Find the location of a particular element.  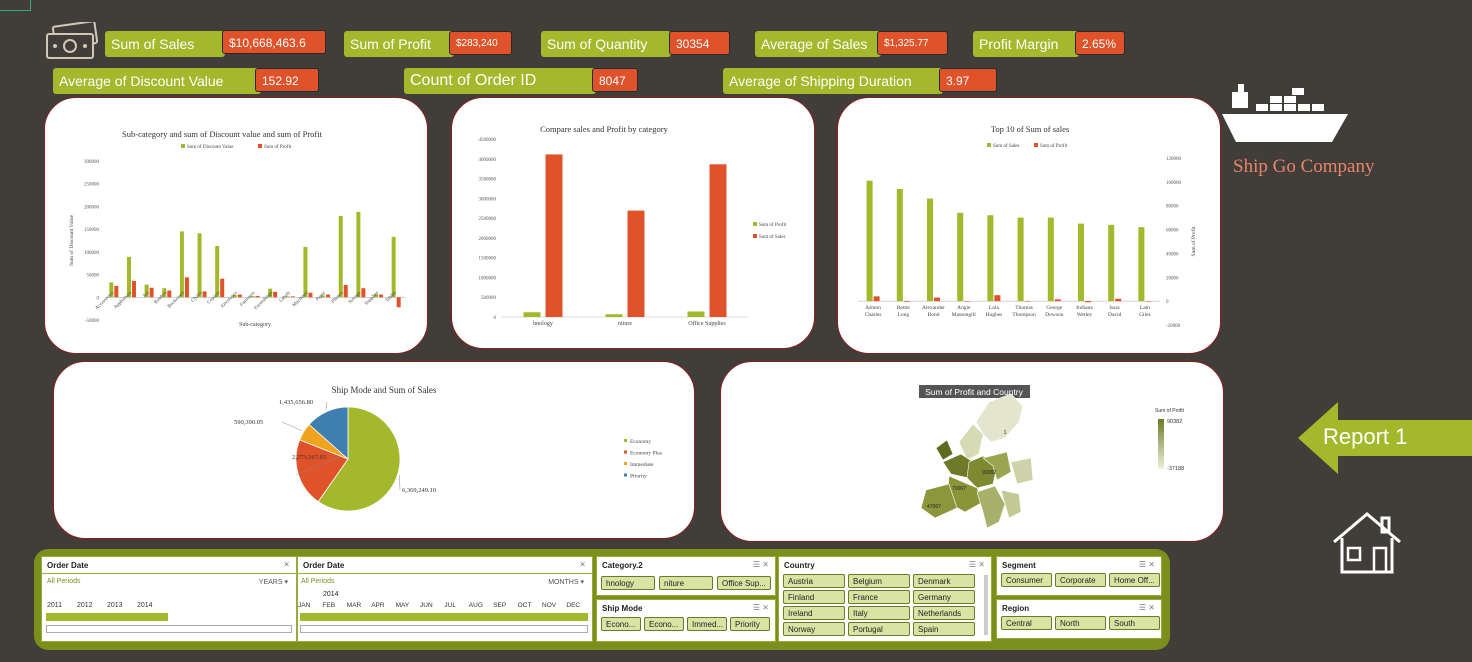

period-unit-dropdown: YEARS ▾ is located at coordinates (273, 582).